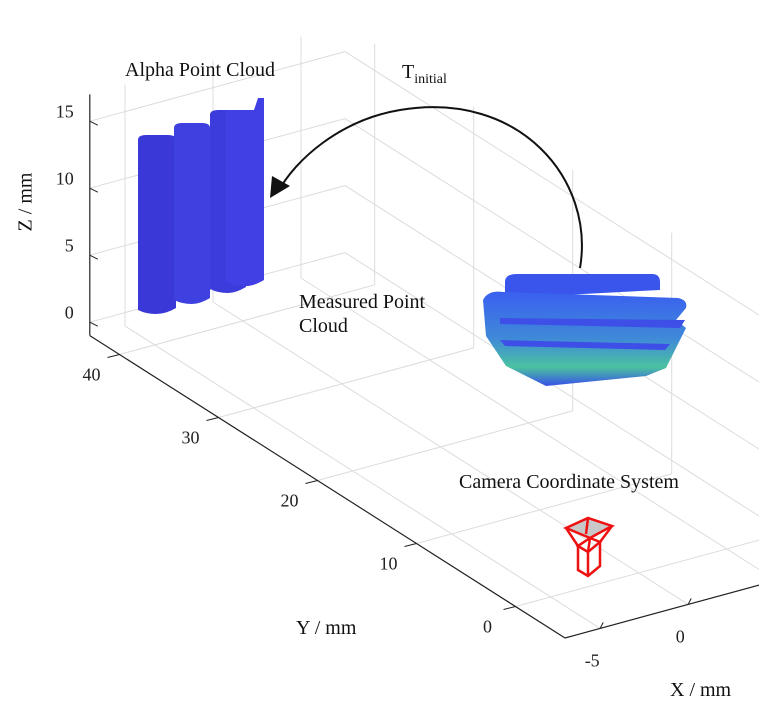 This screenshot has height=705, width=759. Describe the element at coordinates (430, 79) in the screenshot. I see `annotation-subscript: initial` at that location.